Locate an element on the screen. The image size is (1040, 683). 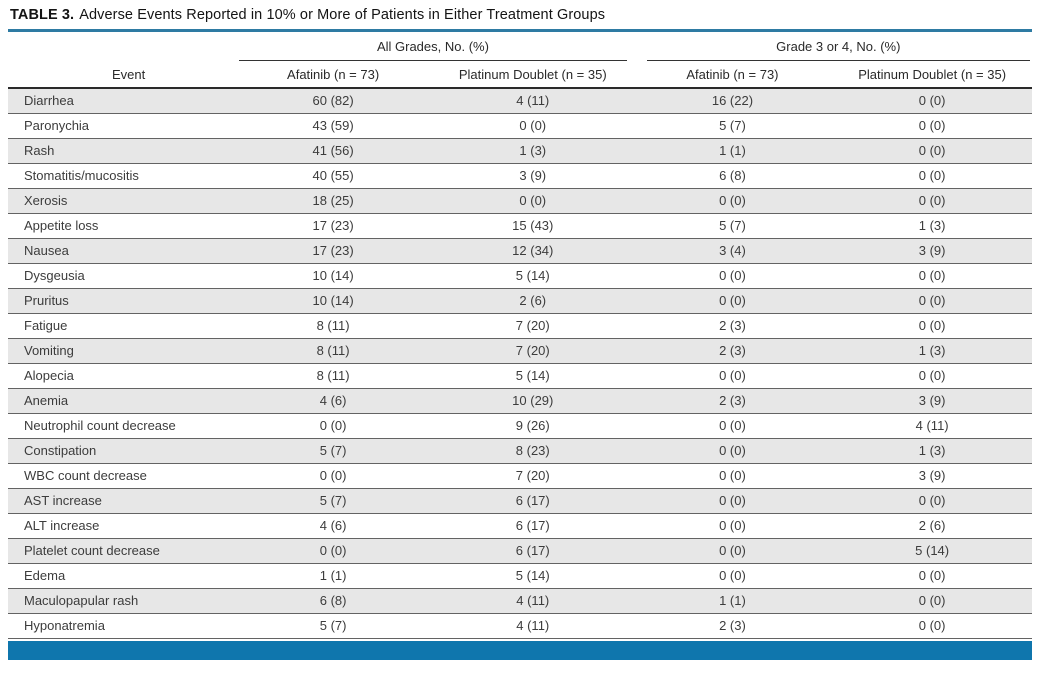
value-cell: 10 (14) is located at coordinates (333, 301).